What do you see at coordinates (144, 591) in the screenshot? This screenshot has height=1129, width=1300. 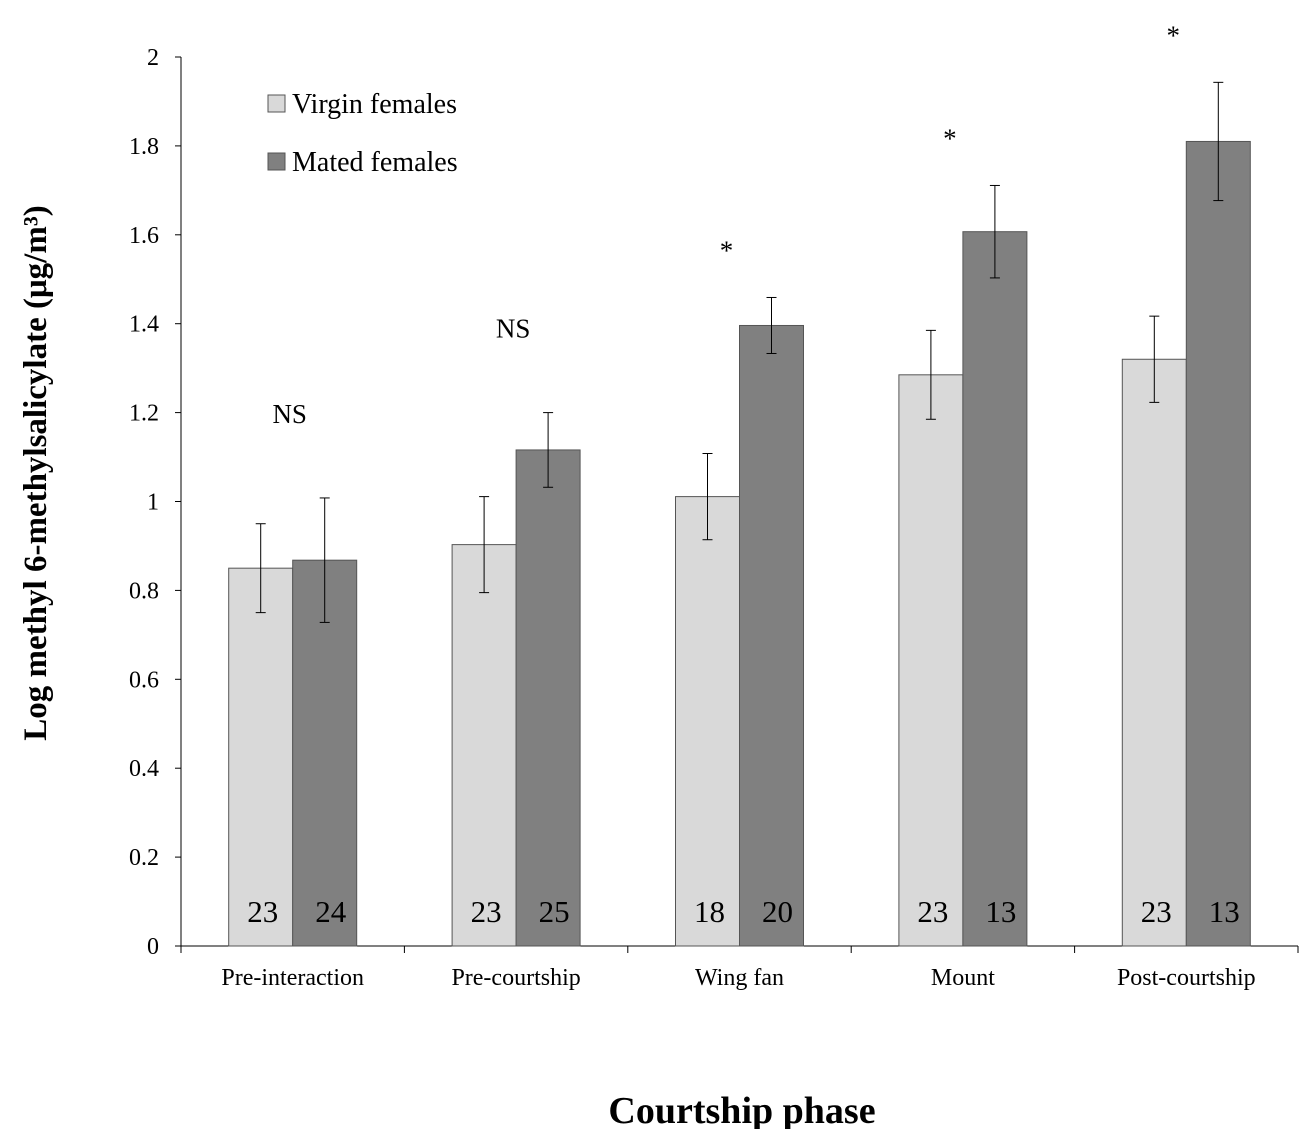 I see `y-tick-label: 0.8` at bounding box center [144, 591].